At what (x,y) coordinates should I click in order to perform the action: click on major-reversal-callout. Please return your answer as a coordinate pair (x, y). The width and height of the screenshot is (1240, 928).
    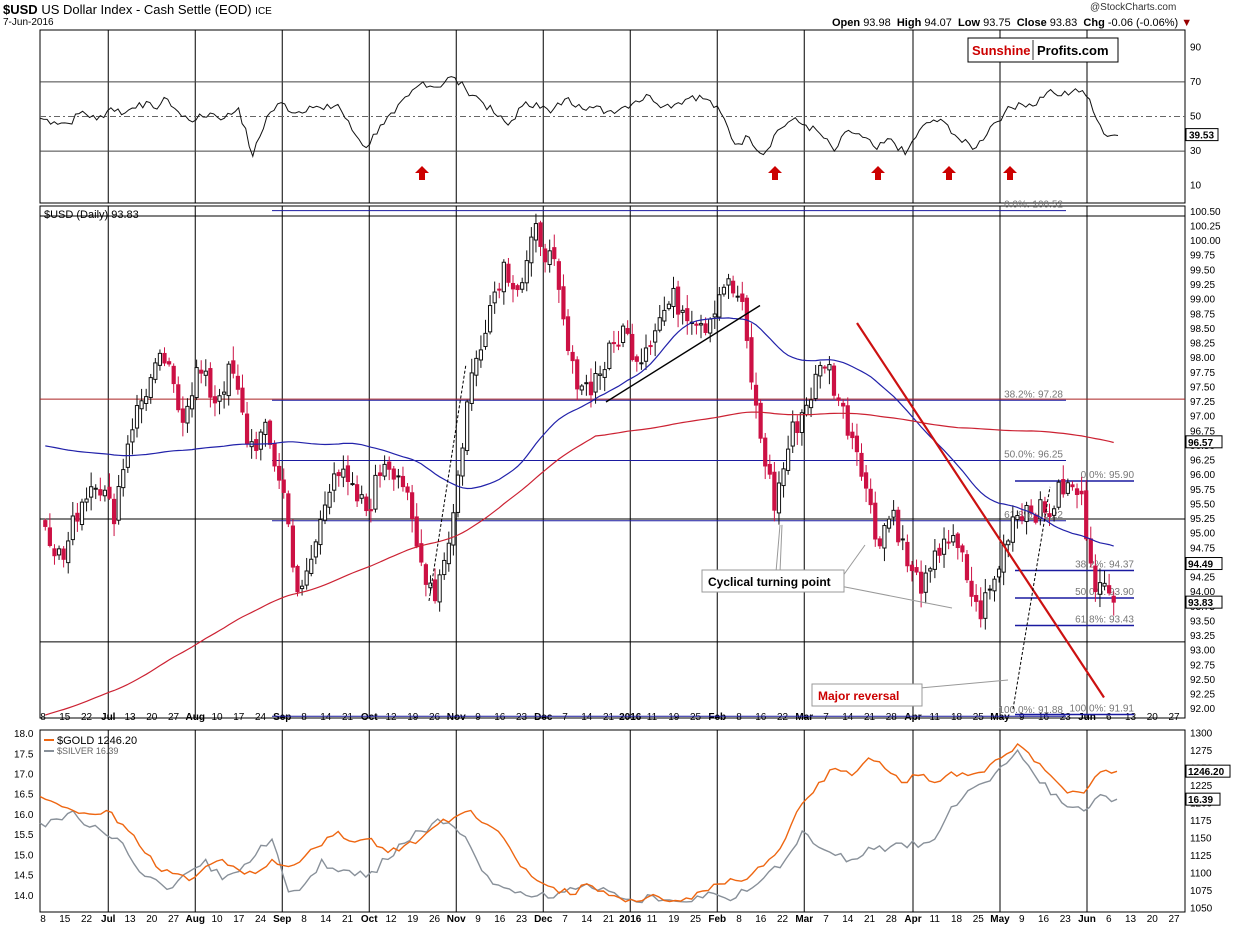
    Looking at the image, I should click on (867, 695).